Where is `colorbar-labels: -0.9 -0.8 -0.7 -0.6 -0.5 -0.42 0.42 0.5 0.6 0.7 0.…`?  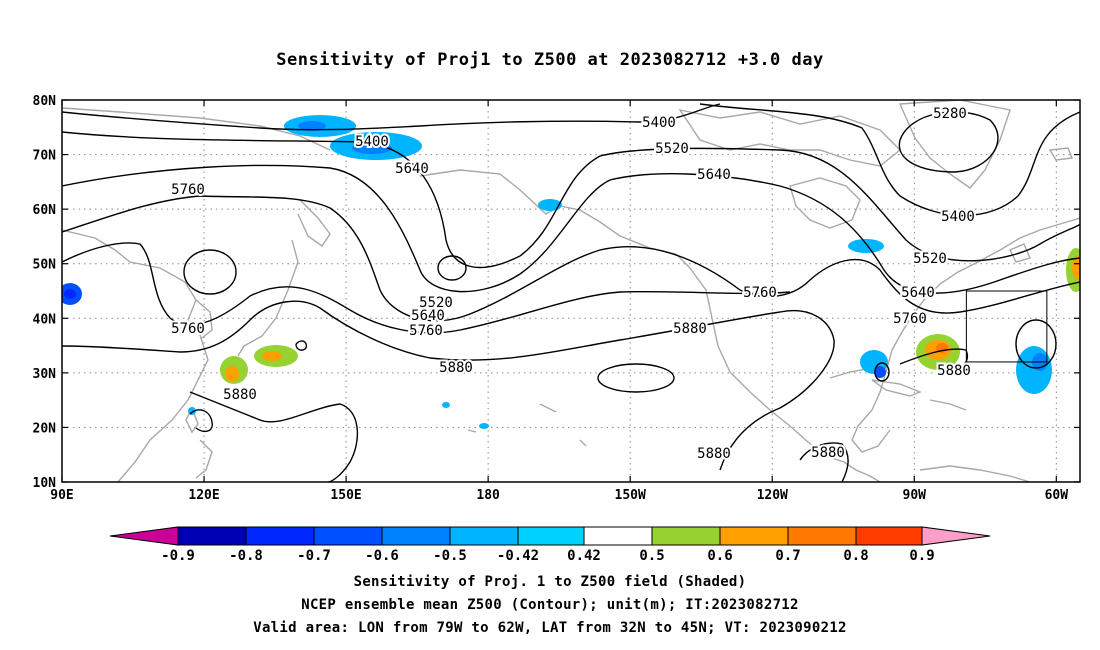 colorbar-labels: -0.9 -0.8 -0.7 -0.6 -0.5 -0.42 0.42 0.5 0.6 0.7 0.… is located at coordinates (548, 556).